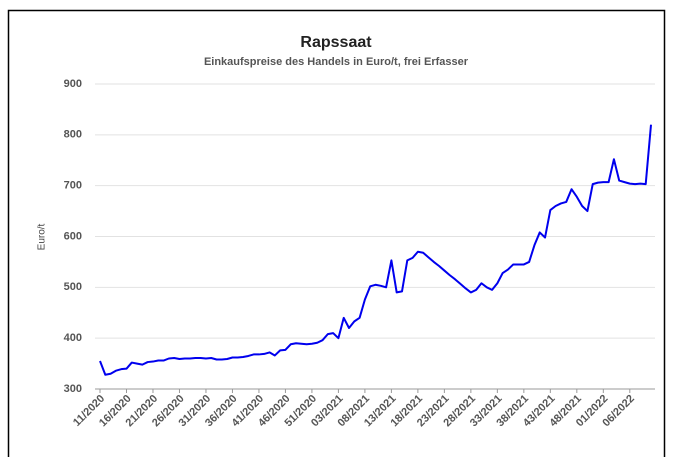 This screenshot has width=673, height=457. What do you see at coordinates (73, 186) in the screenshot?
I see `y-tick-label: 700` at bounding box center [73, 186].